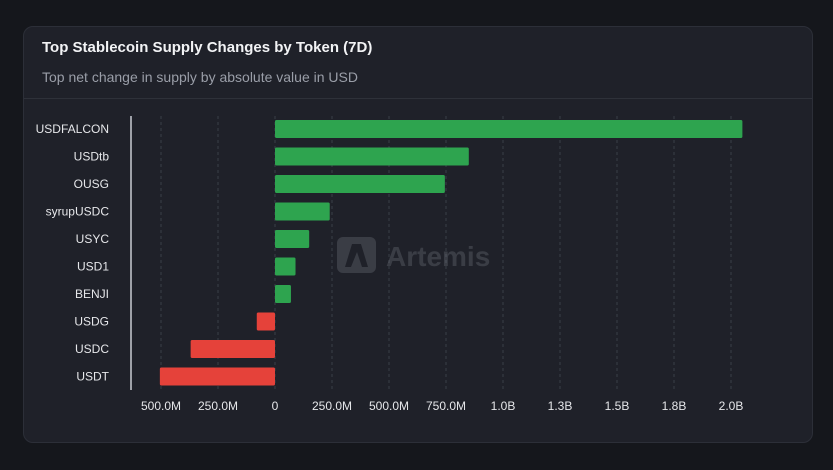  I want to click on category-label: USDC, so click(92, 349).